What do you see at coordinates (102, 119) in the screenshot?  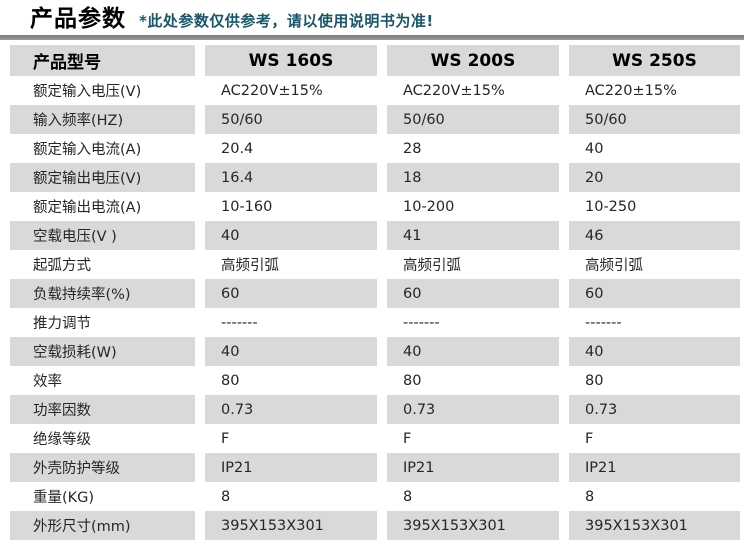 I see `param-label: 输入频率(HZ)` at bounding box center [102, 119].